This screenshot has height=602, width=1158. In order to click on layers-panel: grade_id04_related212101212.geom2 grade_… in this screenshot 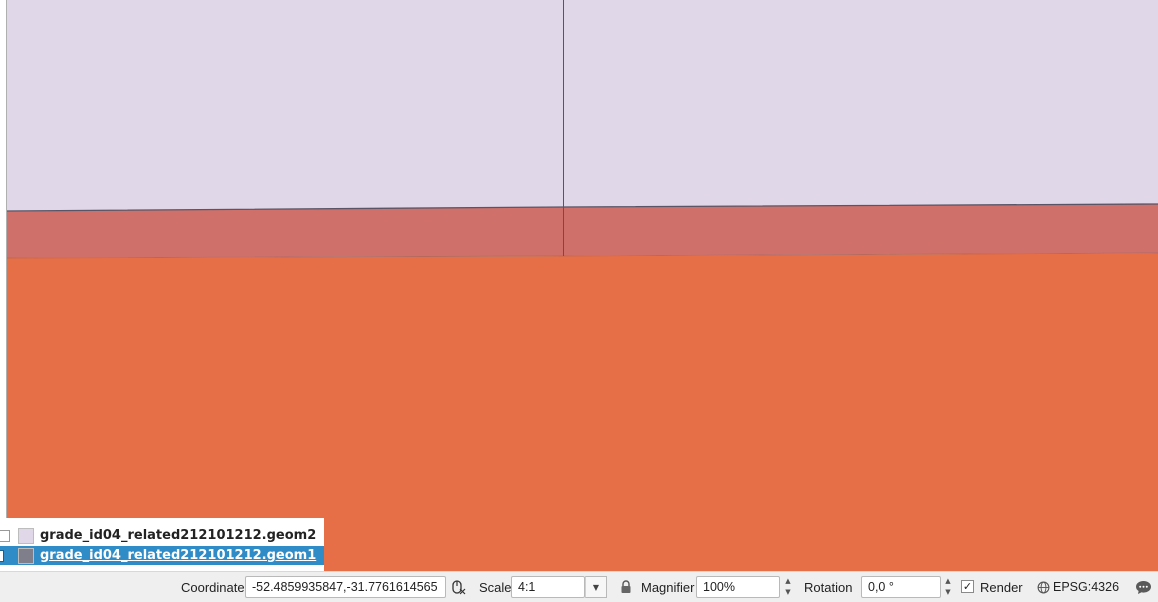, I will do `click(162, 544)`.